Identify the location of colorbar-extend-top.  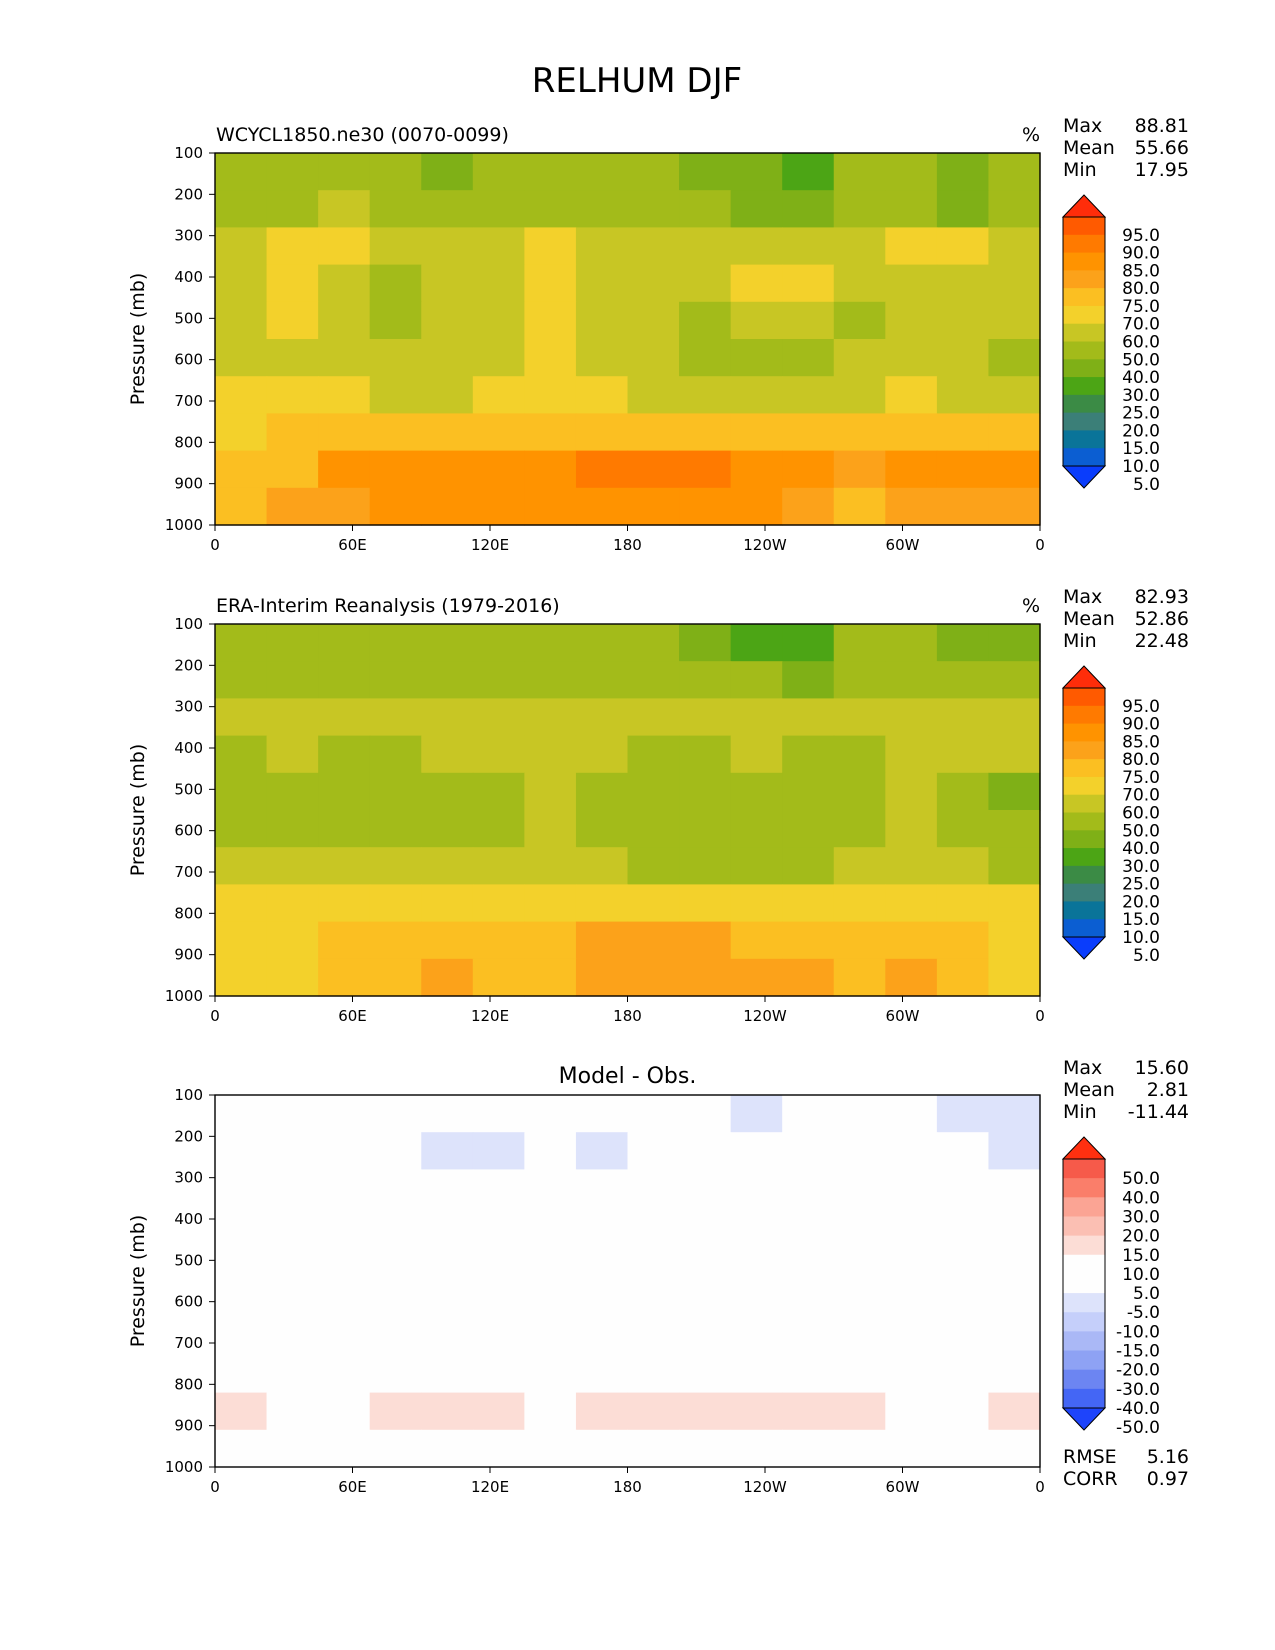
(1084, 677).